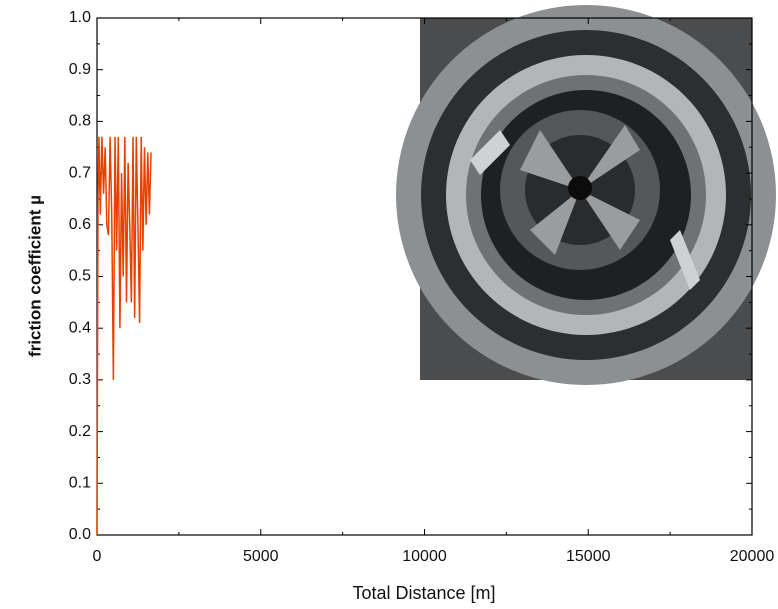  I want to click on y-tick-label: 0.4, so click(80, 327).